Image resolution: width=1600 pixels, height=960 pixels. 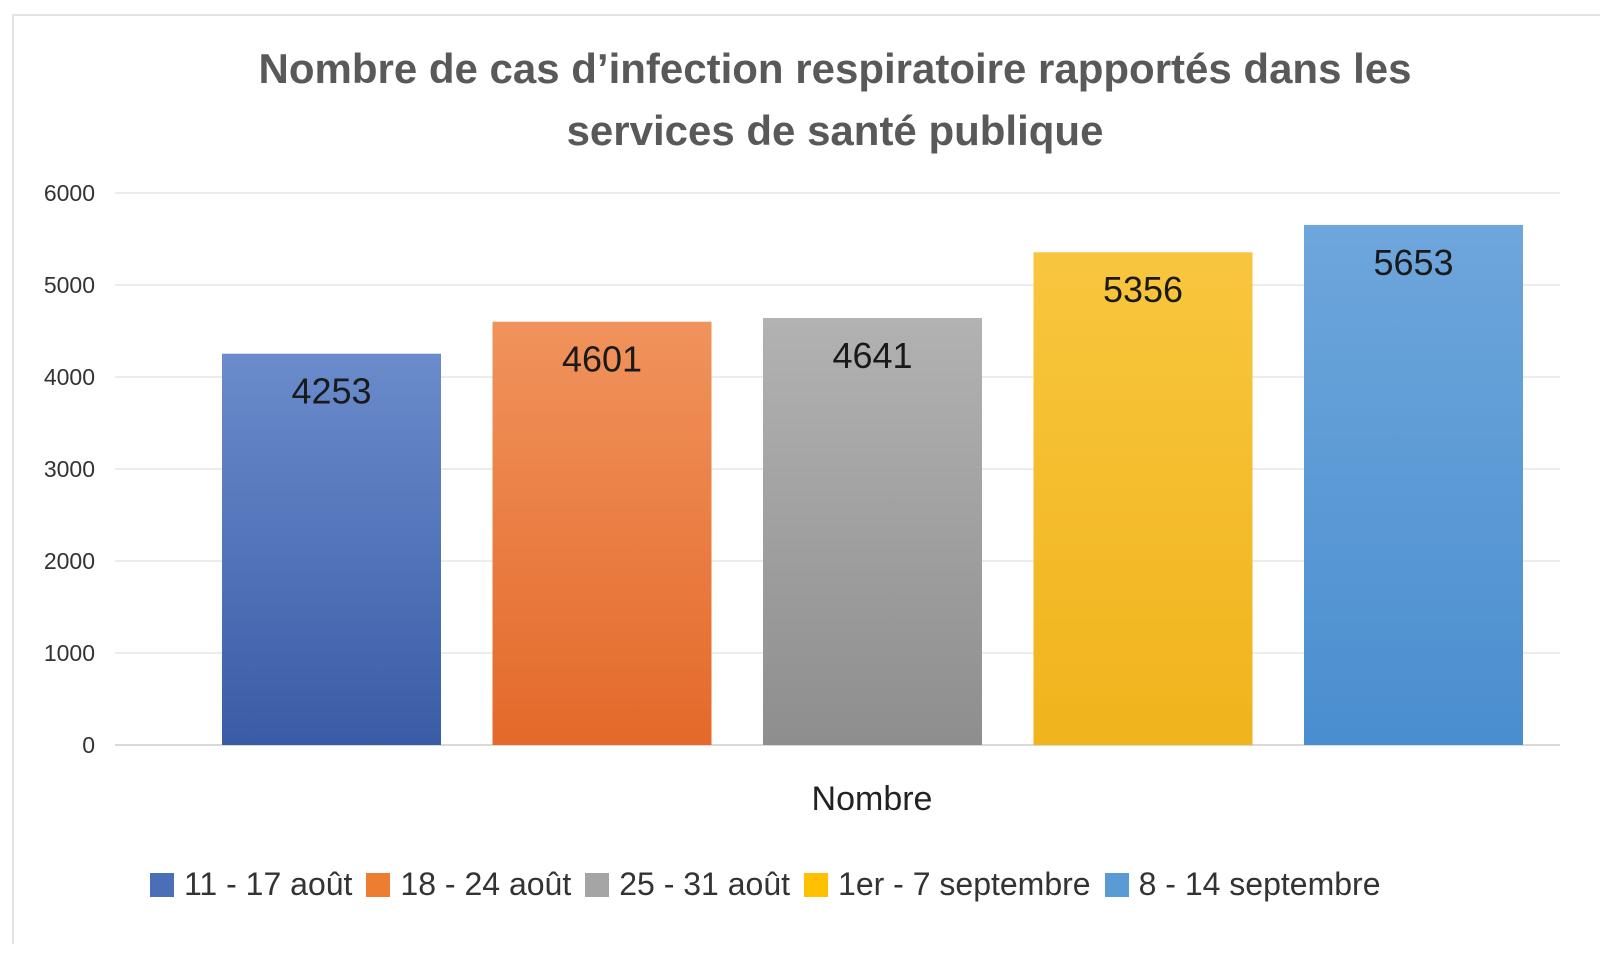 What do you see at coordinates (69, 285) in the screenshot?
I see `y-tick-label: 5000` at bounding box center [69, 285].